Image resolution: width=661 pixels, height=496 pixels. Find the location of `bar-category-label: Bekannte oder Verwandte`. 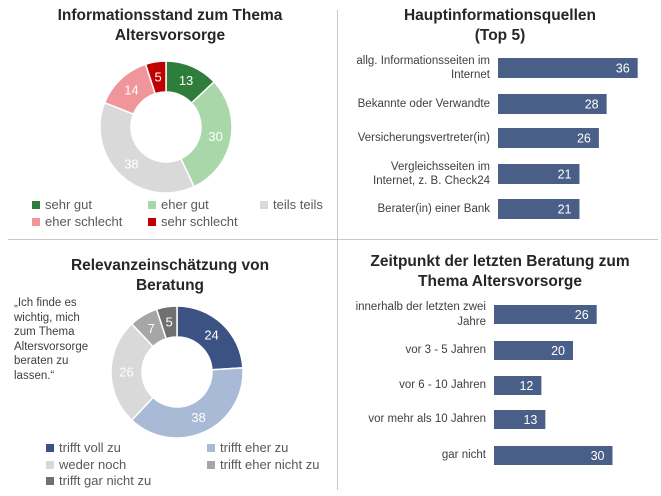

bar-category-label: Bekannte oder Verwandte is located at coordinates (415, 104).